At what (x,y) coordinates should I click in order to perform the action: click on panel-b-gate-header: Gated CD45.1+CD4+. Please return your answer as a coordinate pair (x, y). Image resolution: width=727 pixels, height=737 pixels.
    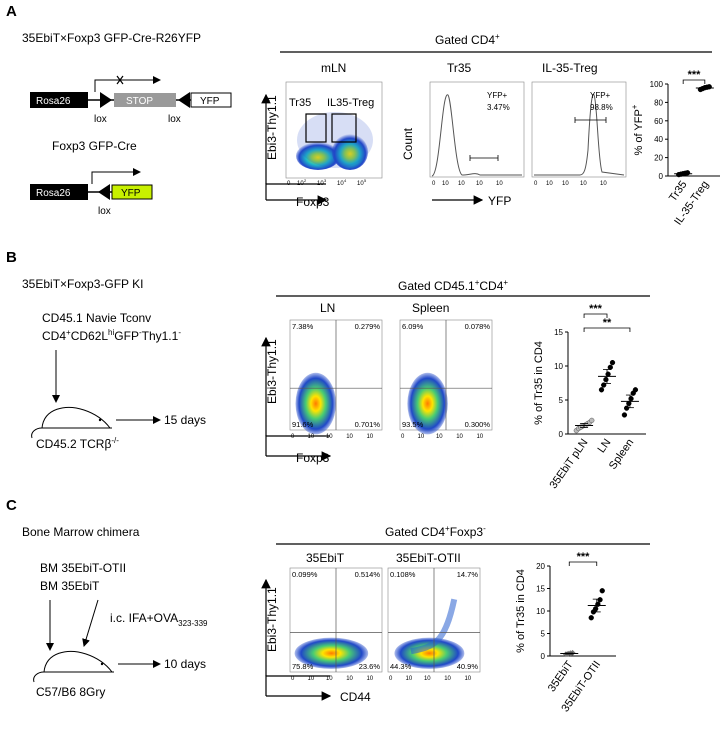
    Looking at the image, I should click on (453, 285).